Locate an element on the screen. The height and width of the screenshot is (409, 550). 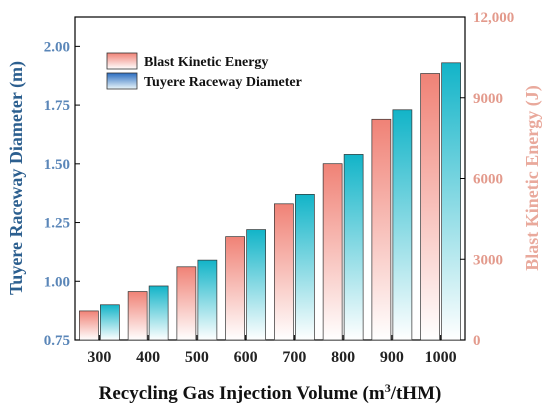
x-tick-label: 700 is located at coordinates (294, 357).